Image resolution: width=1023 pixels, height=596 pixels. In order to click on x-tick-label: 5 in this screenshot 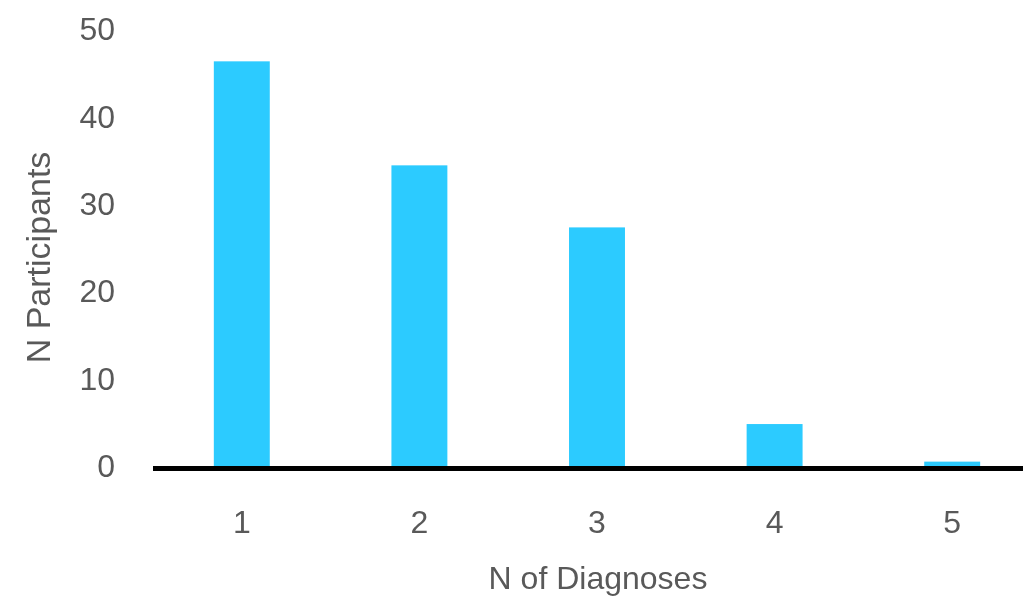, I will do `click(952, 522)`.